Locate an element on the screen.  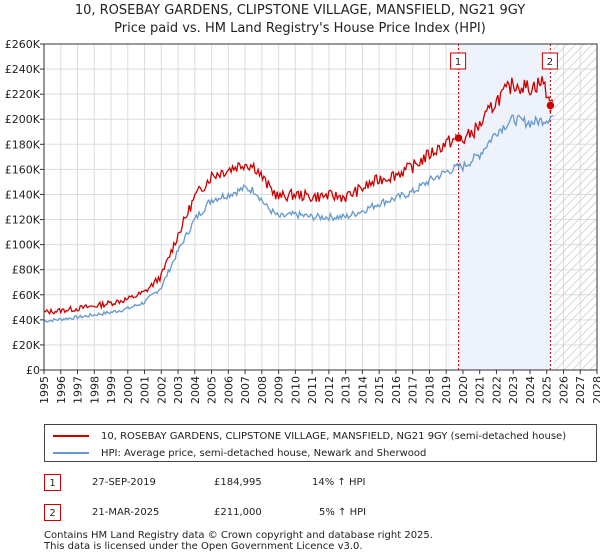
x-tick-label: 2009 is located at coordinates (279, 390).